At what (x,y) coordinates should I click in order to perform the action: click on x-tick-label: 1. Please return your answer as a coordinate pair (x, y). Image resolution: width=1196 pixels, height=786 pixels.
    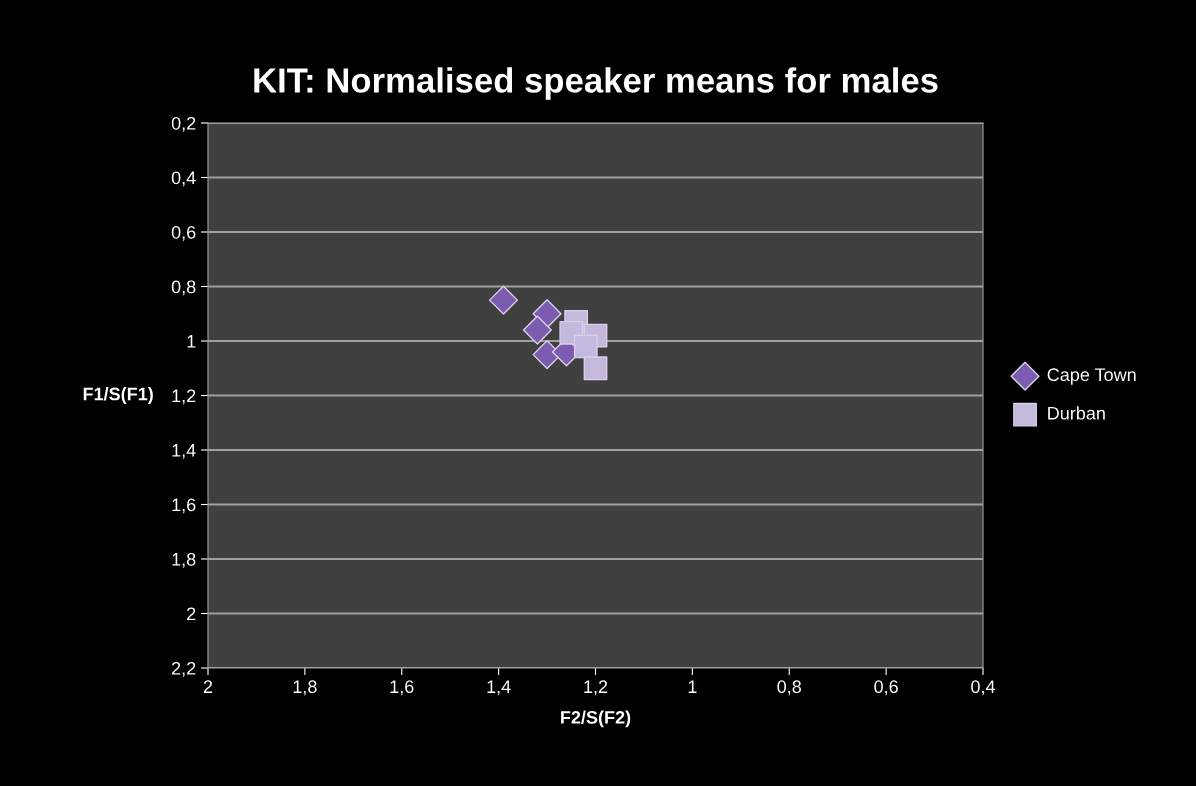
    Looking at the image, I should click on (692, 686).